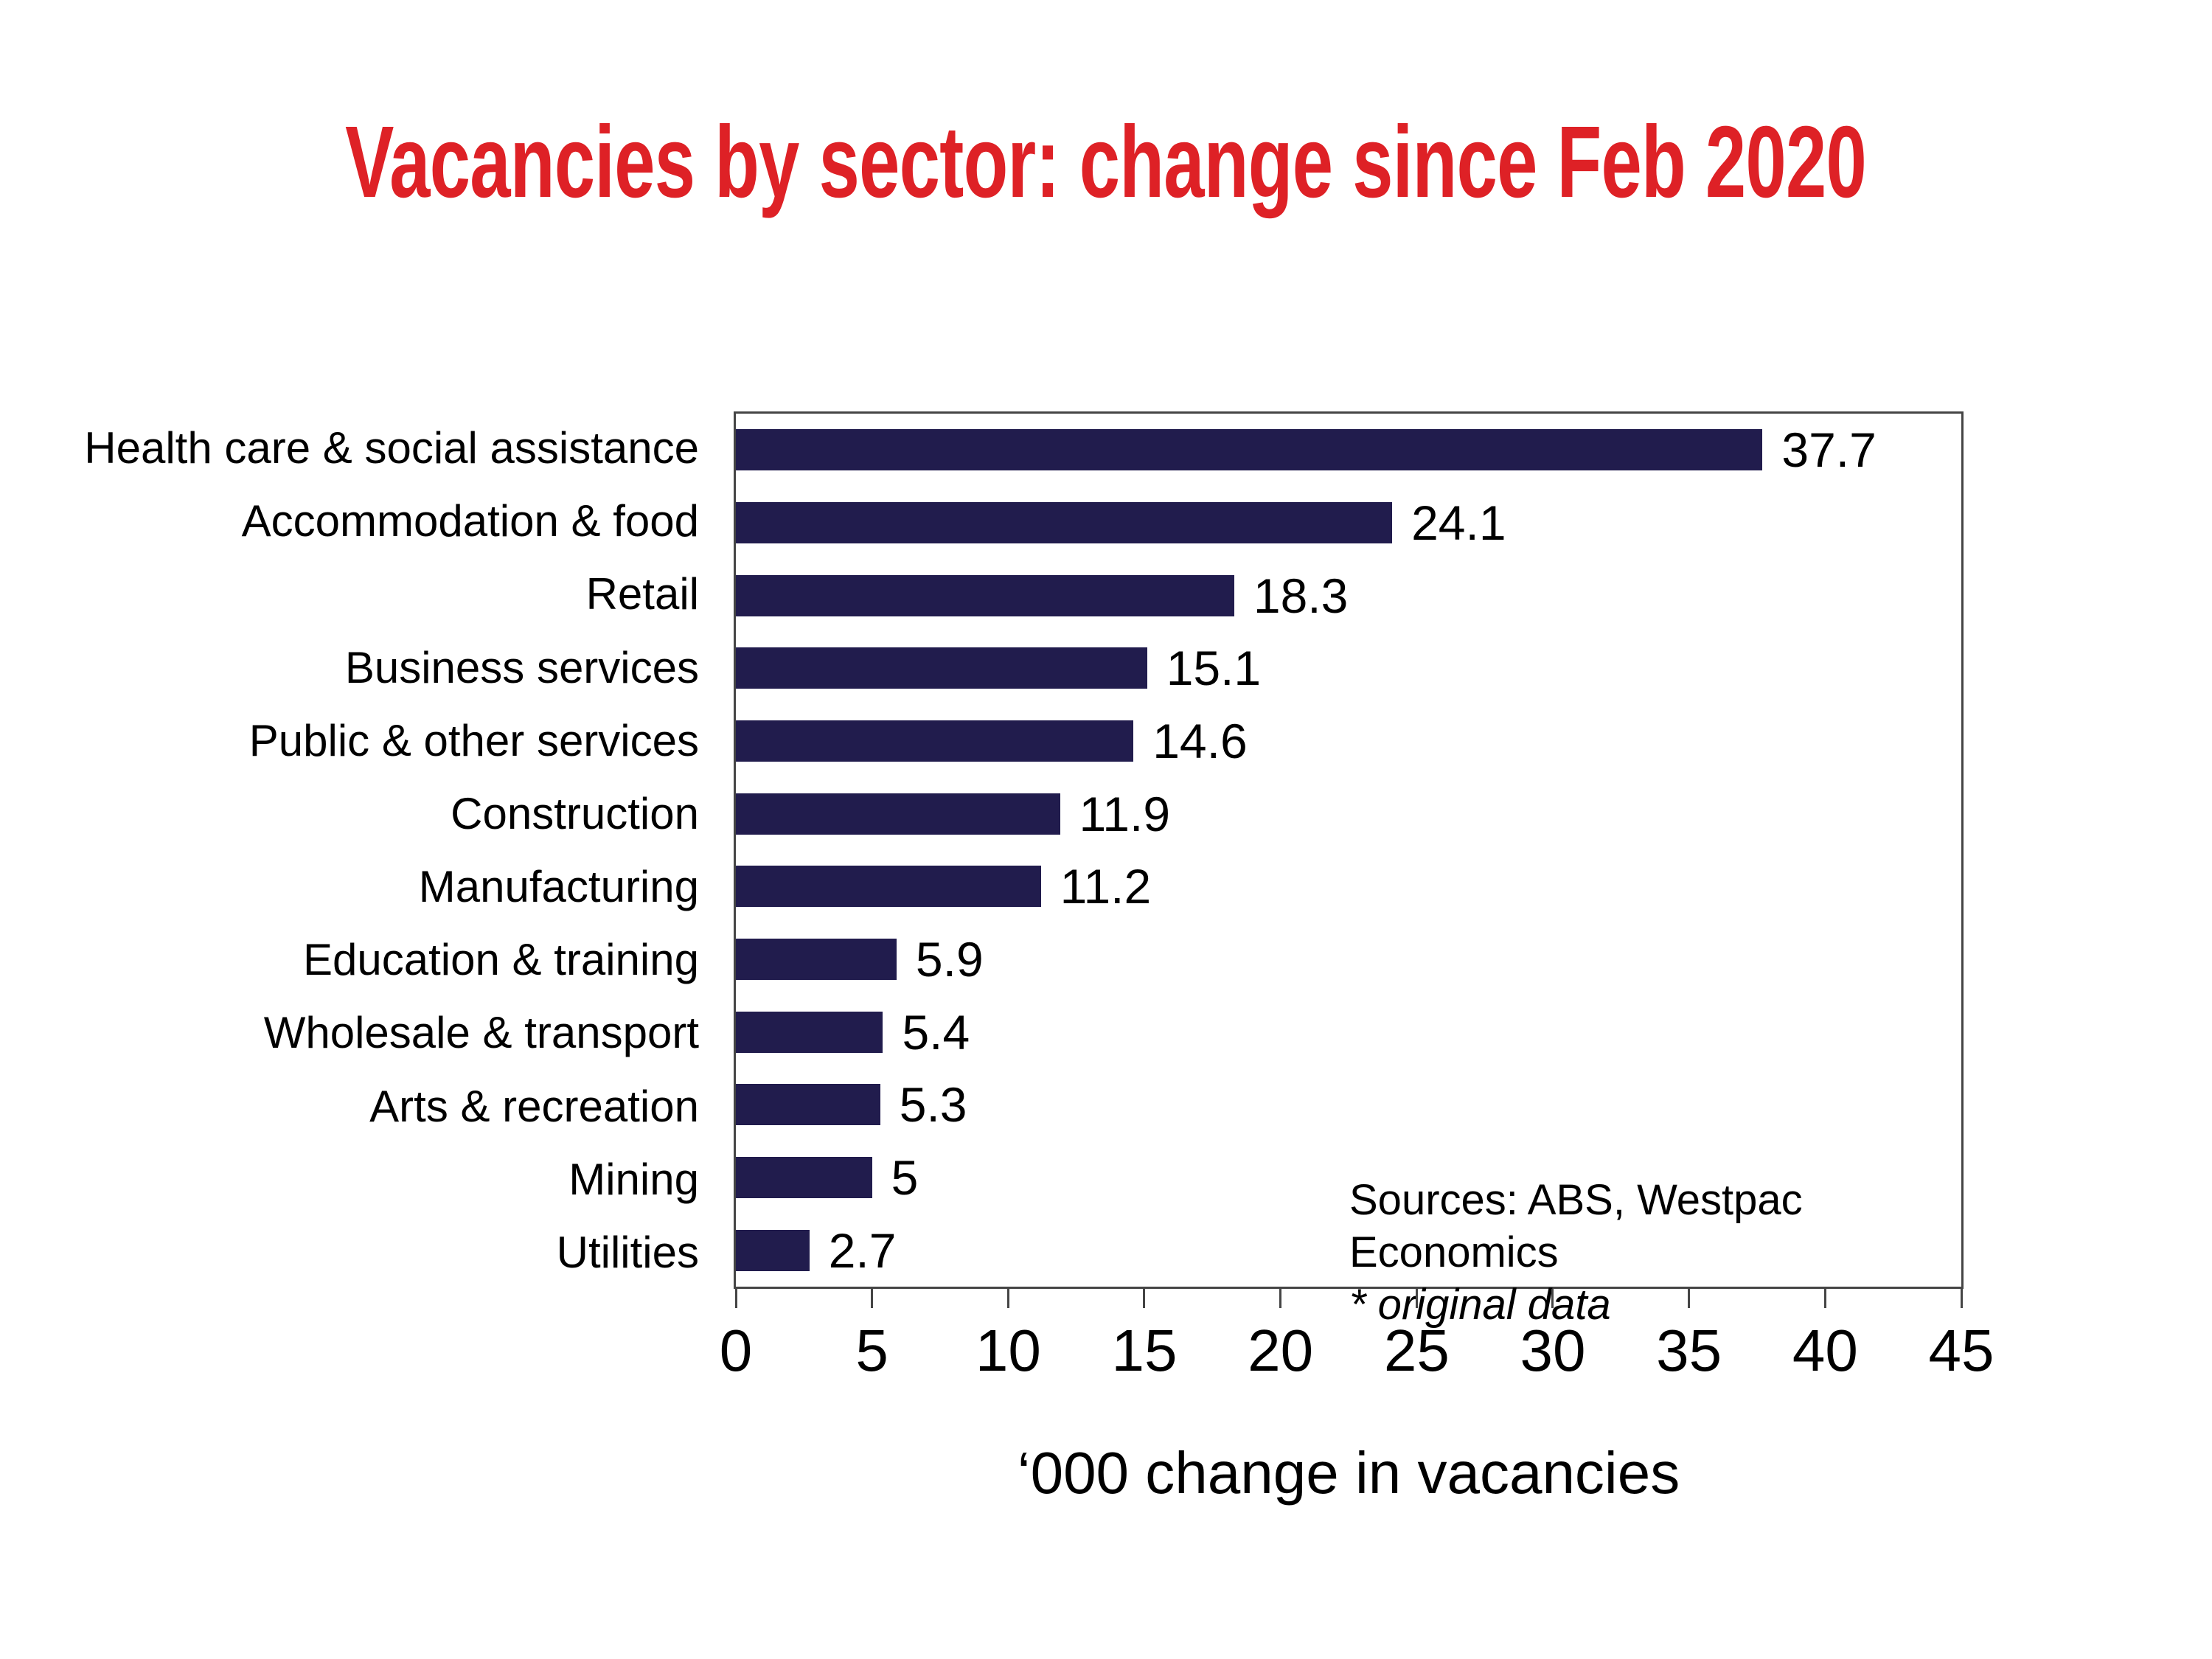 The image size is (2212, 1659). What do you see at coordinates (1348, 1104) in the screenshot?
I see `bar-row: 5.3` at bounding box center [1348, 1104].